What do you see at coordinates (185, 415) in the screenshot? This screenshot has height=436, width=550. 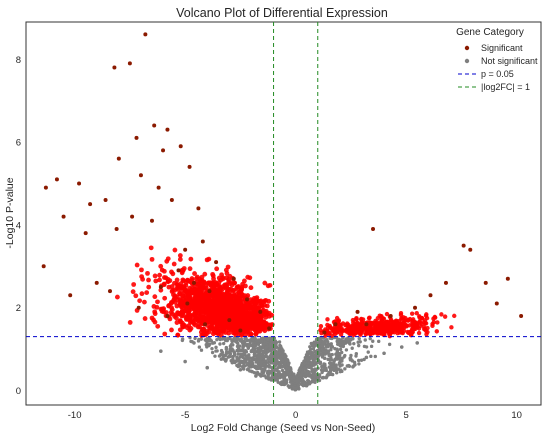 I see `x-tick-label: -5` at bounding box center [185, 415].